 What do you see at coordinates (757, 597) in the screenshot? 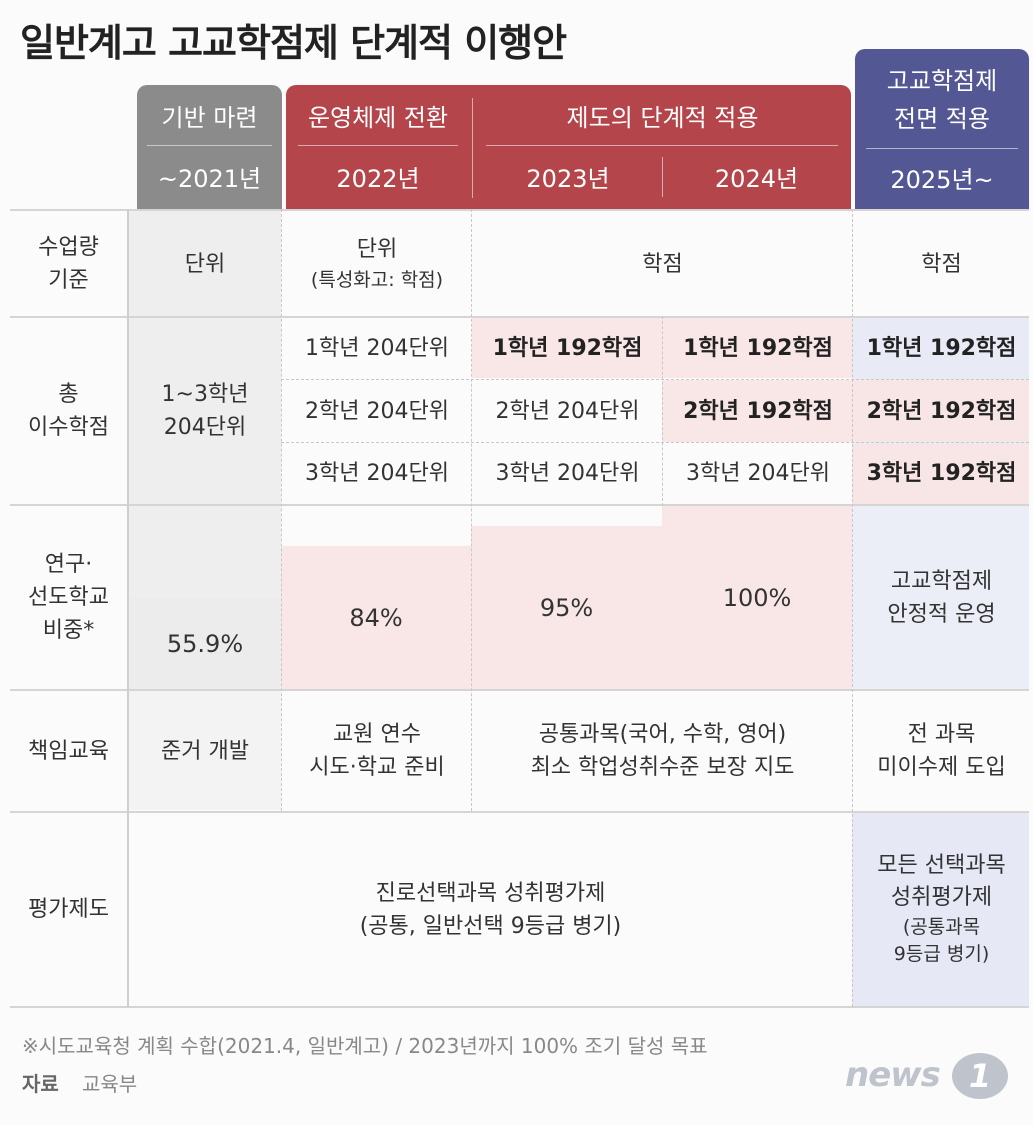
I see `research-2024-value: 100%` at bounding box center [757, 597].